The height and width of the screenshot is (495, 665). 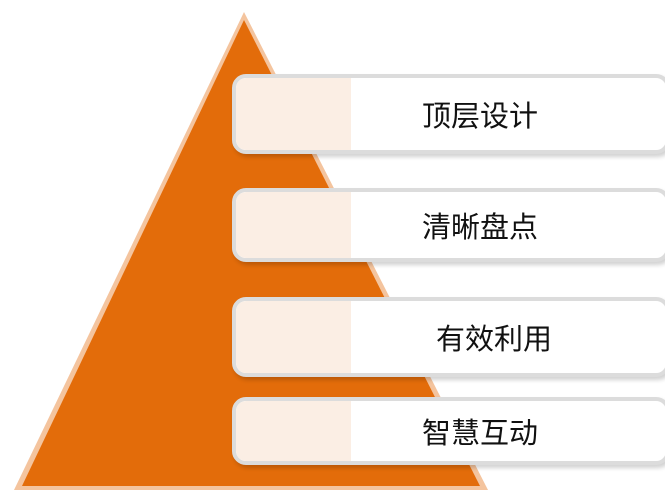 I want to click on pyramid-level-3: 有效利用, so click(x=448, y=337).